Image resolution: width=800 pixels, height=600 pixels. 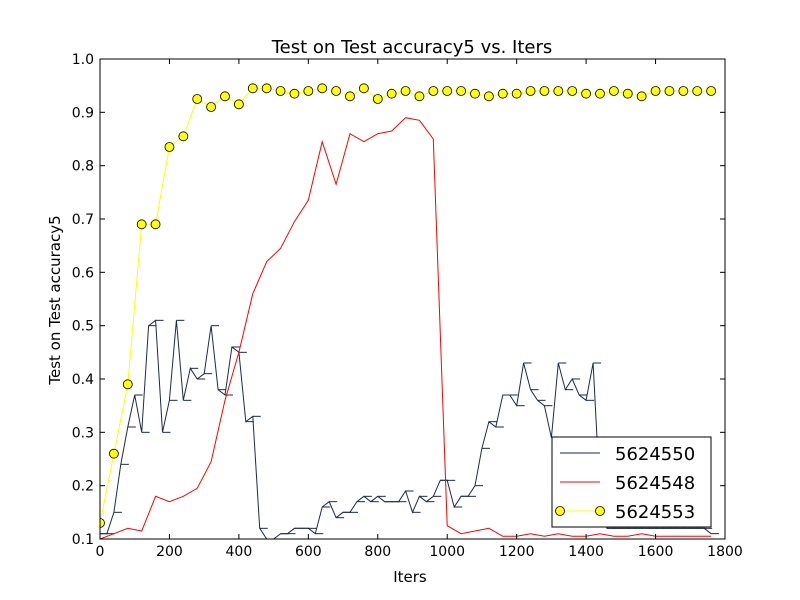 I want to click on x-tick-label: 200, so click(x=169, y=552).